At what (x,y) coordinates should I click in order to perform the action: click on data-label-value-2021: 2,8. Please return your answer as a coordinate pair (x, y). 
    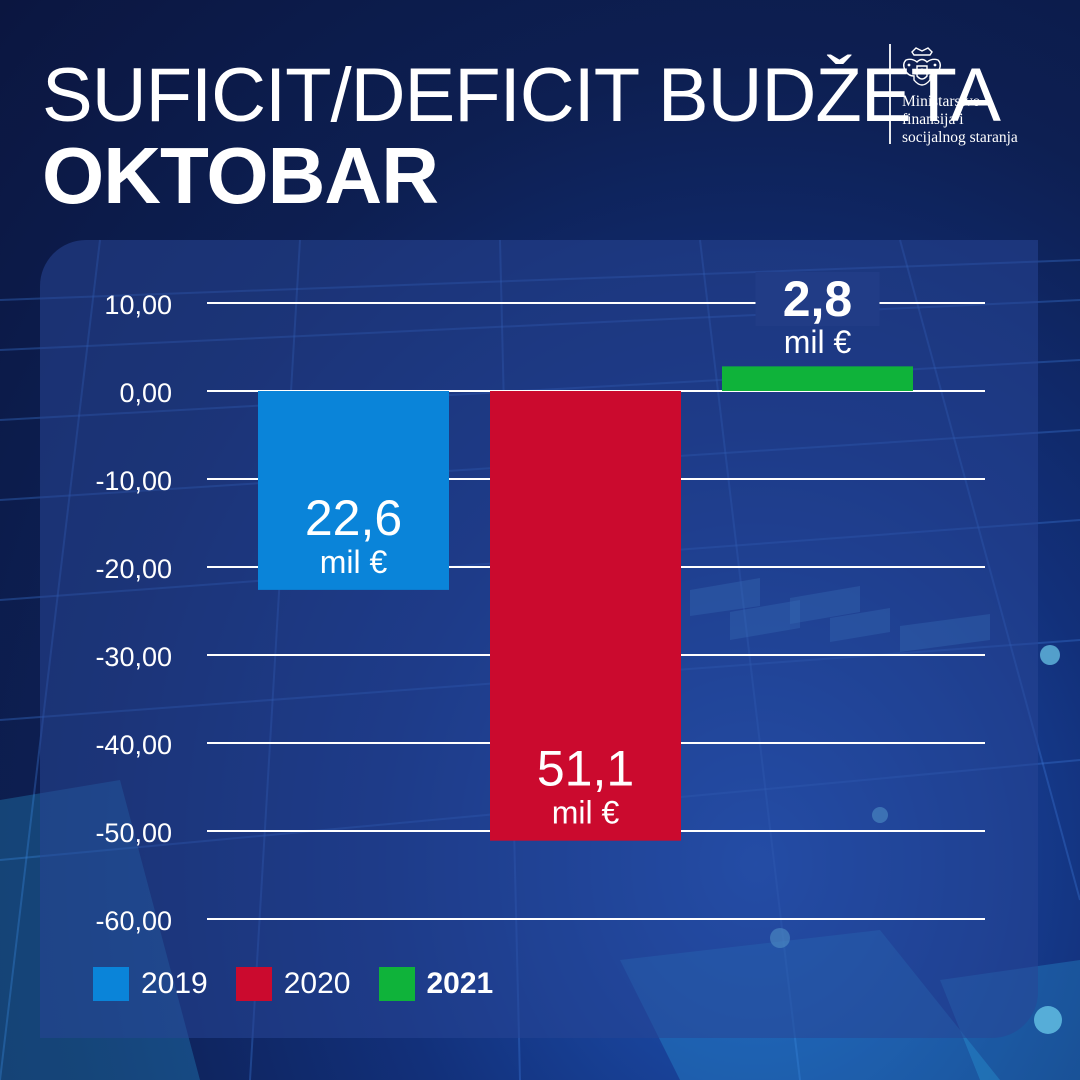
    Looking at the image, I should click on (818, 299).